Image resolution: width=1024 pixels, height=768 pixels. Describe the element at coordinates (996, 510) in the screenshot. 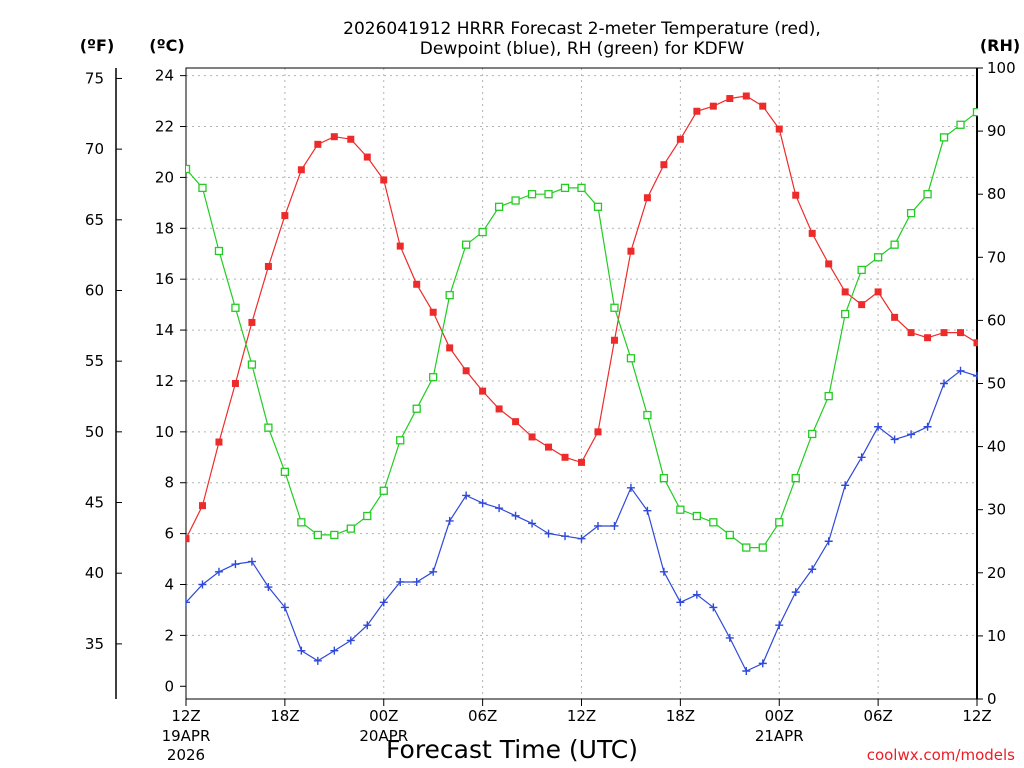

I see `rh-tick-label: 30` at that location.